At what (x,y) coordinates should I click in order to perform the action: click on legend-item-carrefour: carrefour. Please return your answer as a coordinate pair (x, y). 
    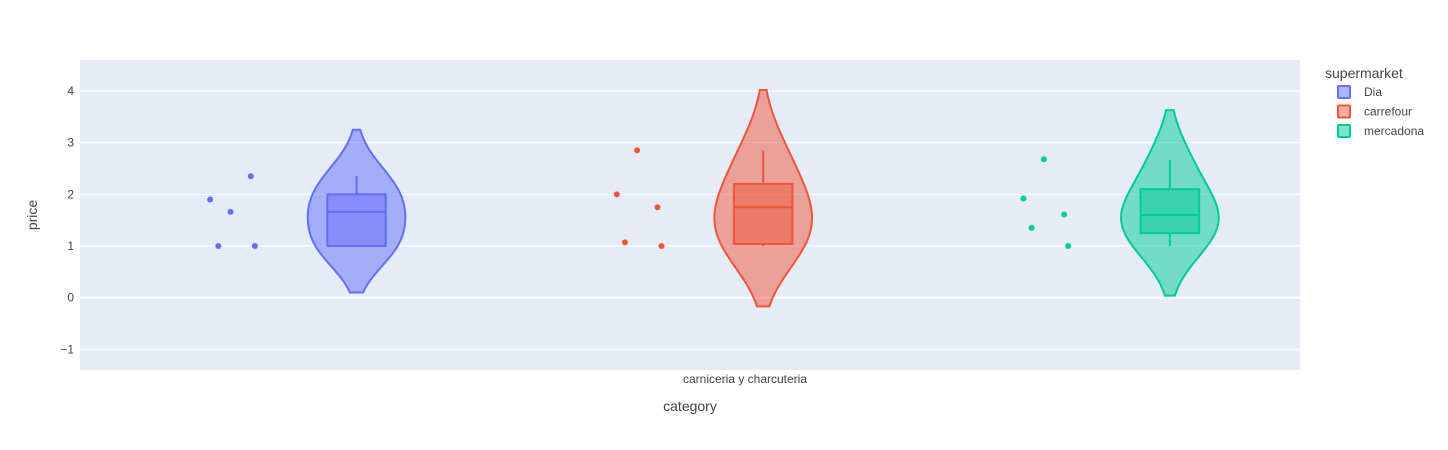
    Looking at the image, I should click on (1374, 111).